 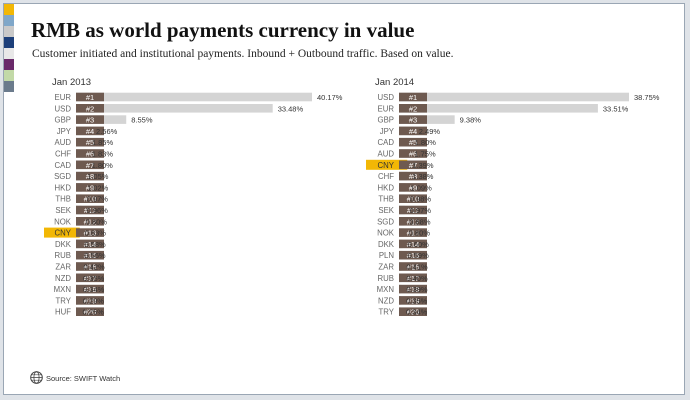 I want to click on value-label: 40.17%, so click(x=330, y=97).